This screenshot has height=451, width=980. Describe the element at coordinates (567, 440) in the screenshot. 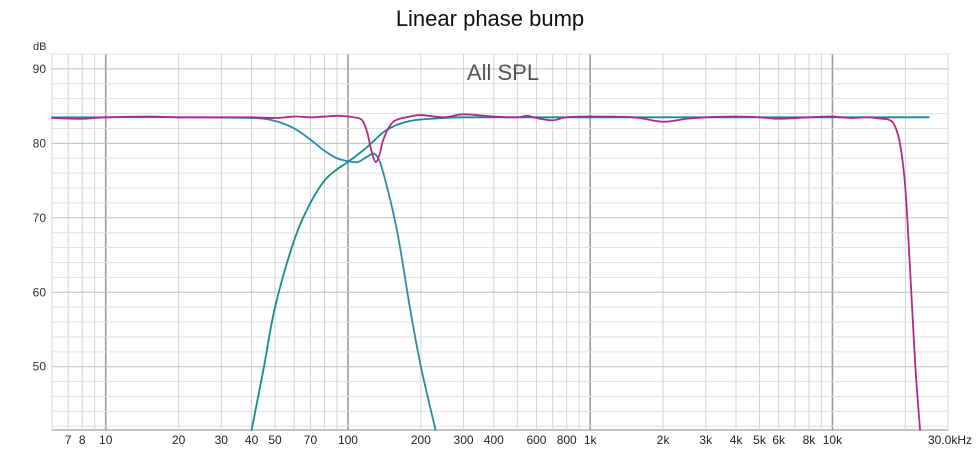

I see `x-tick-label: 800` at that location.